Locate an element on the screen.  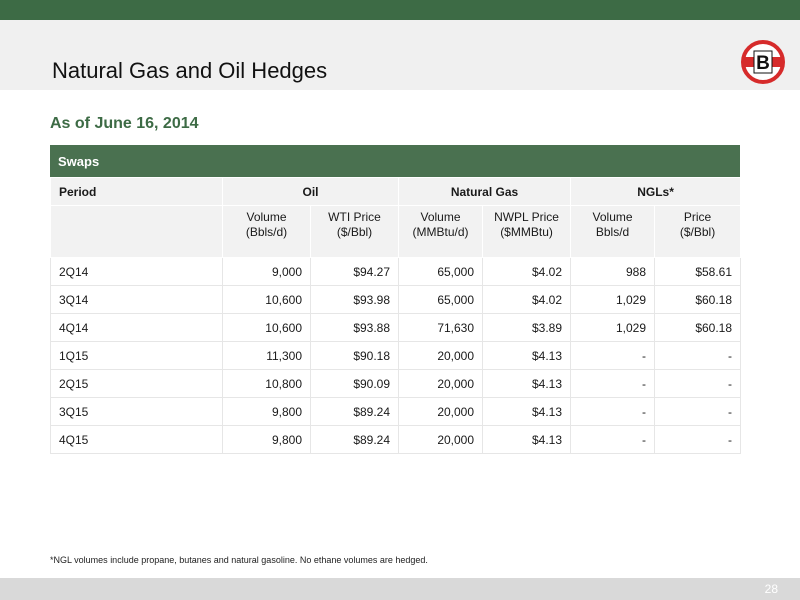
table-row: 3Q14 10,600 $93.98 65,000 $4.02 1,029 $60.18 is located at coordinates (396, 299).